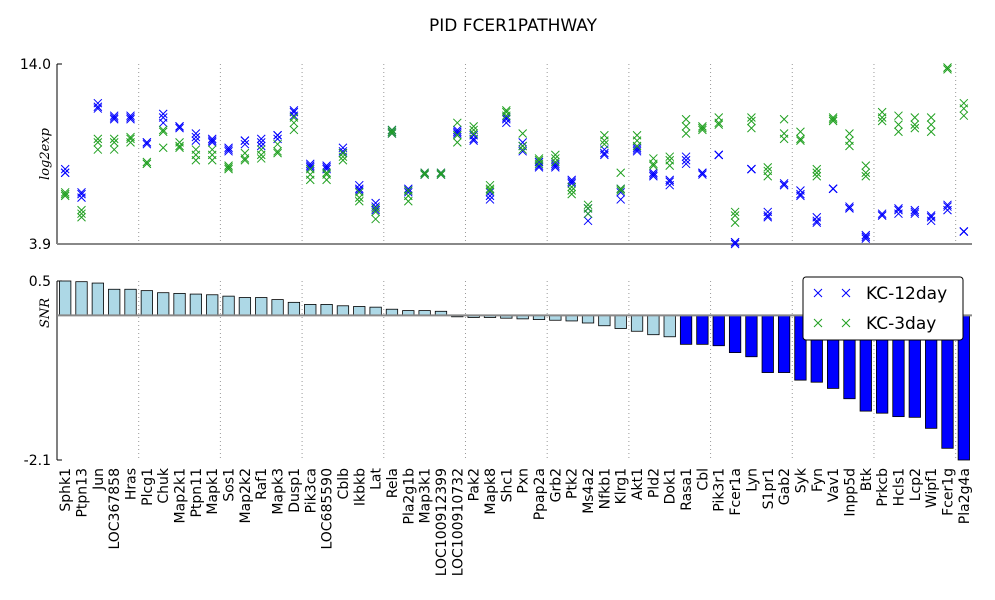 This screenshot has height=600, width=995. Describe the element at coordinates (916, 484) in the screenshot. I see `x-tick-label: Lcp2` at that location.